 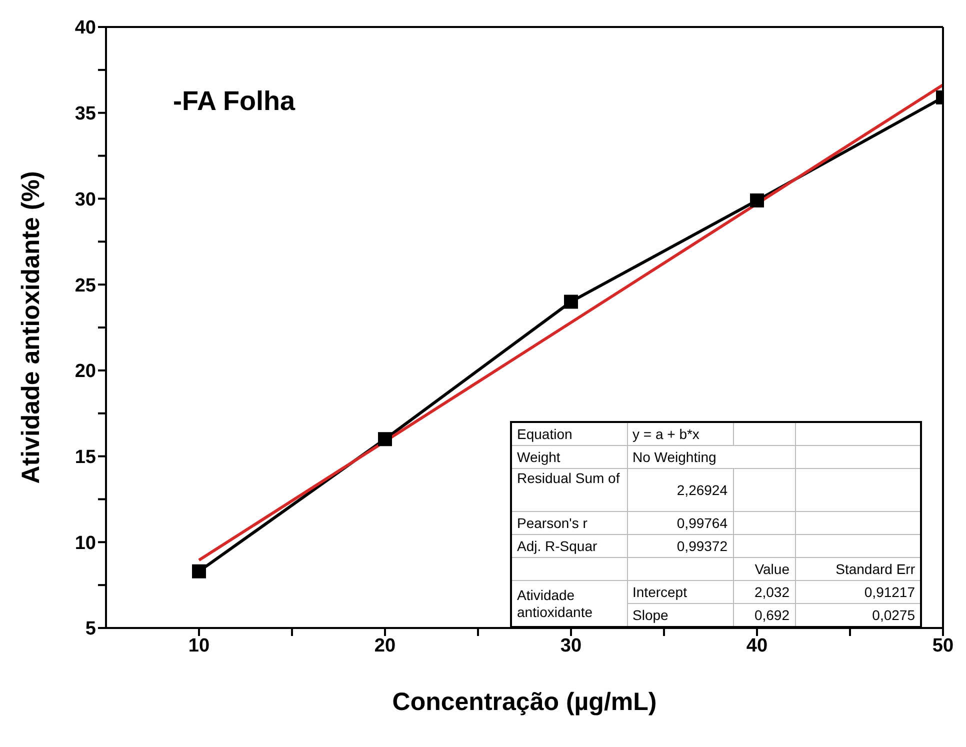 I want to click on x-tick-label: 40, so click(x=757, y=645).